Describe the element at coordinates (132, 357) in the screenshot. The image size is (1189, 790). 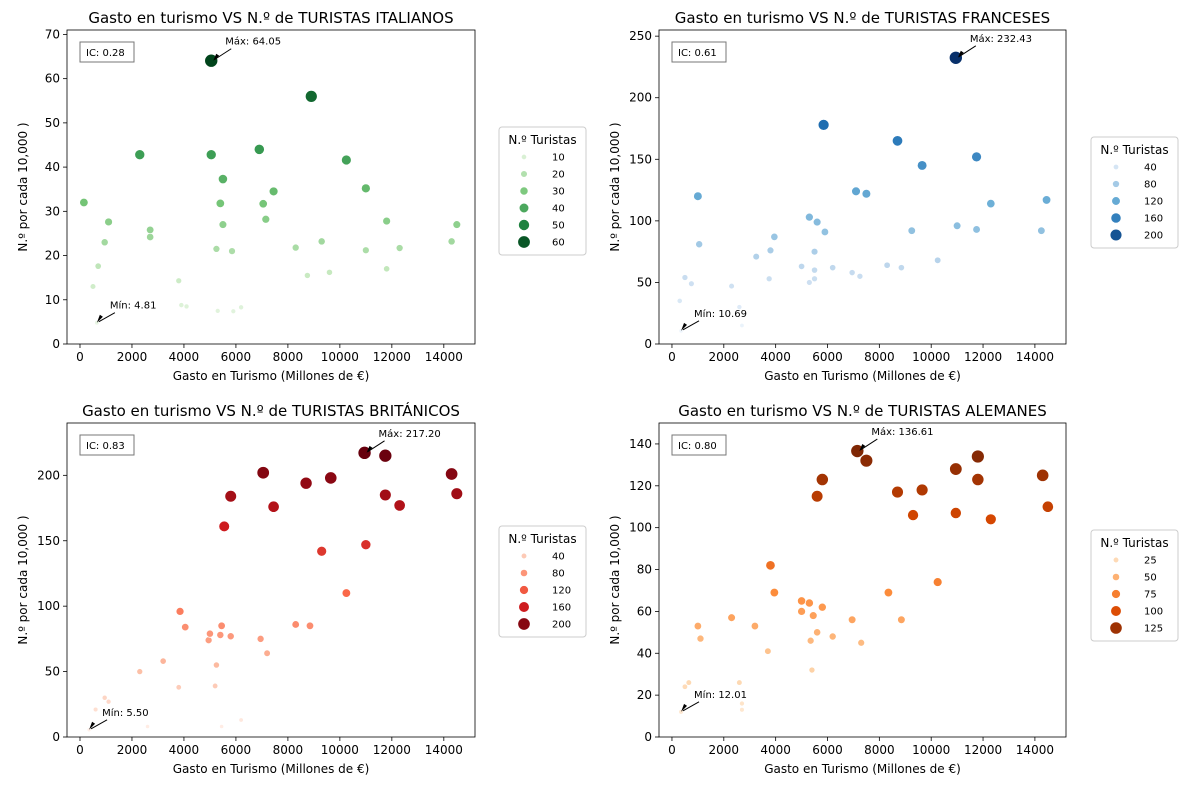
I see `x-tick-label: 2000` at that location.